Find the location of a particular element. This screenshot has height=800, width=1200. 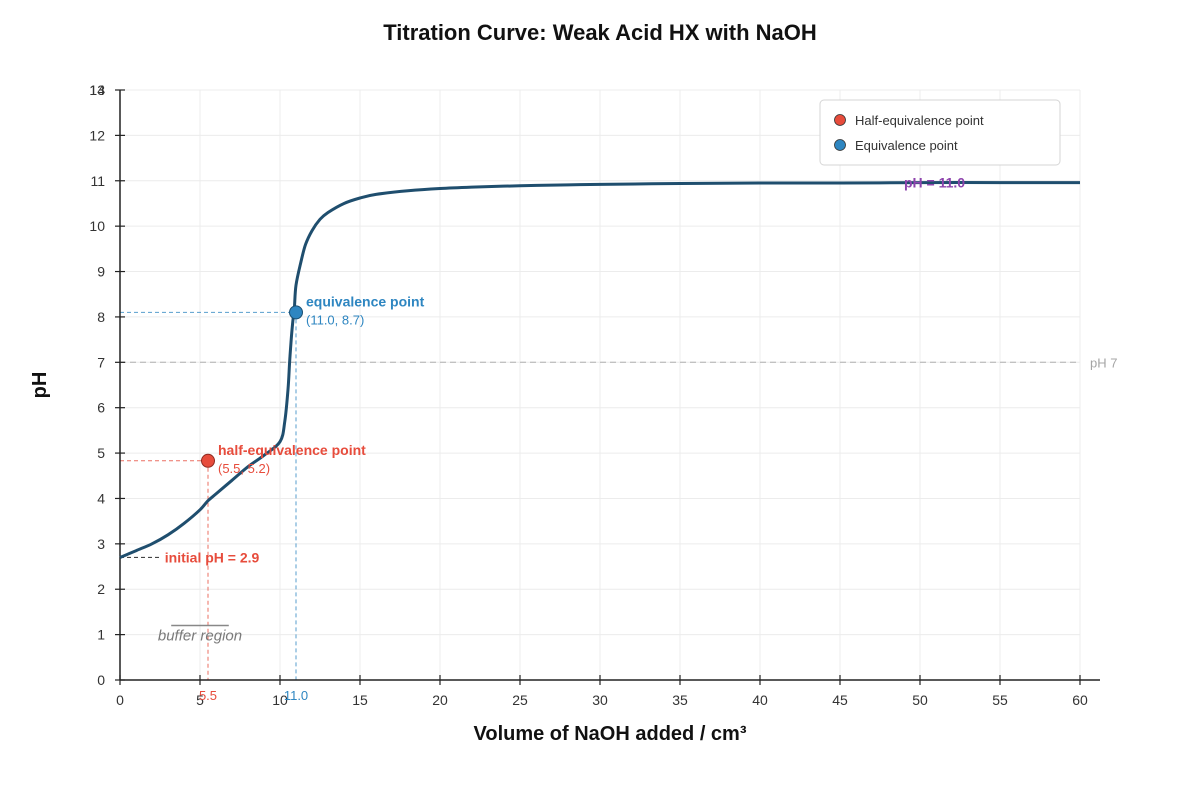

x-tick-label: 20 is located at coordinates (440, 700).